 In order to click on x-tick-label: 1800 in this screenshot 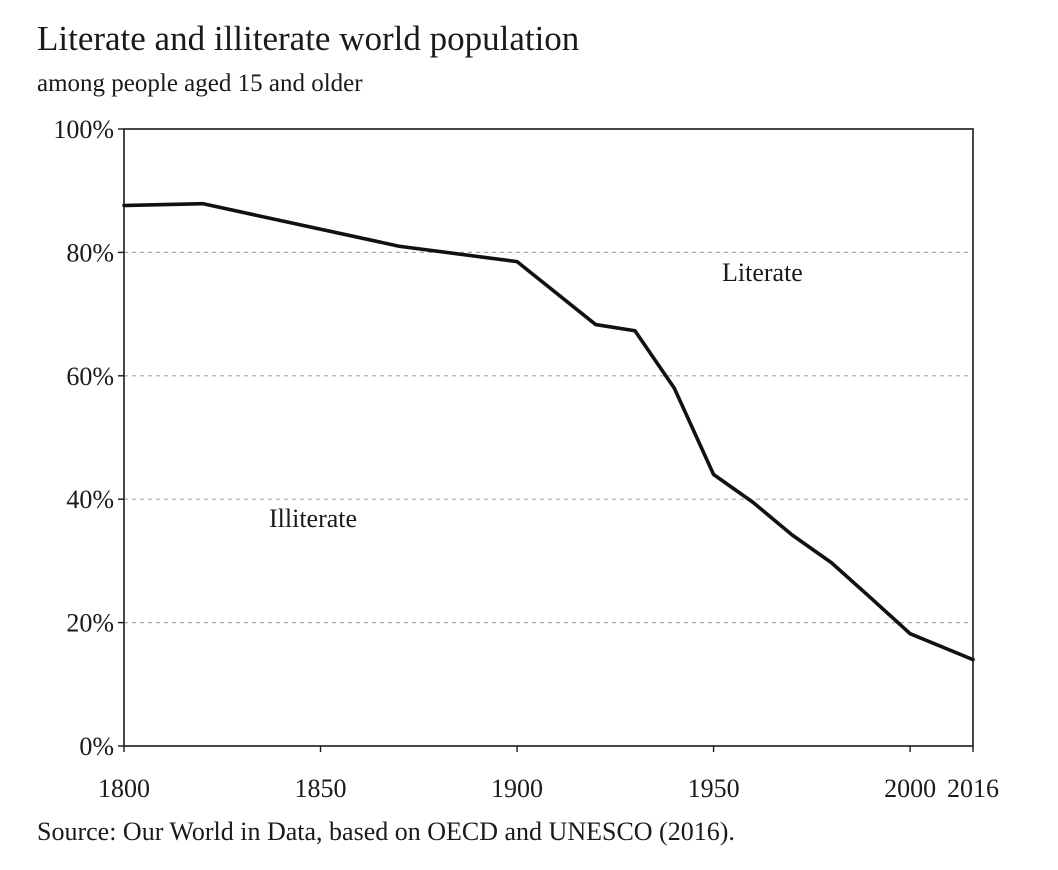, I will do `click(124, 788)`.